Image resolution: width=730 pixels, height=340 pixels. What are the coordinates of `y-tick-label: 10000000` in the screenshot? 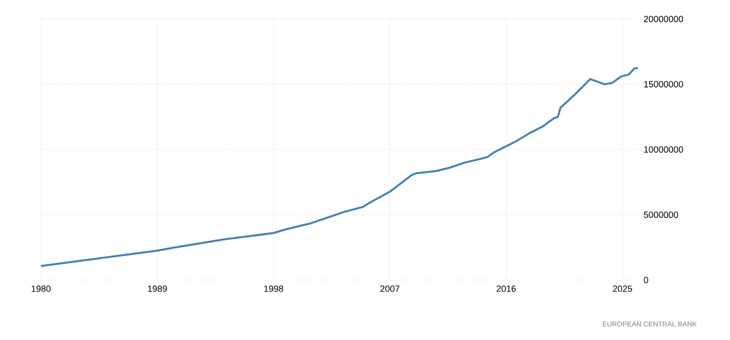 It's located at (664, 149).